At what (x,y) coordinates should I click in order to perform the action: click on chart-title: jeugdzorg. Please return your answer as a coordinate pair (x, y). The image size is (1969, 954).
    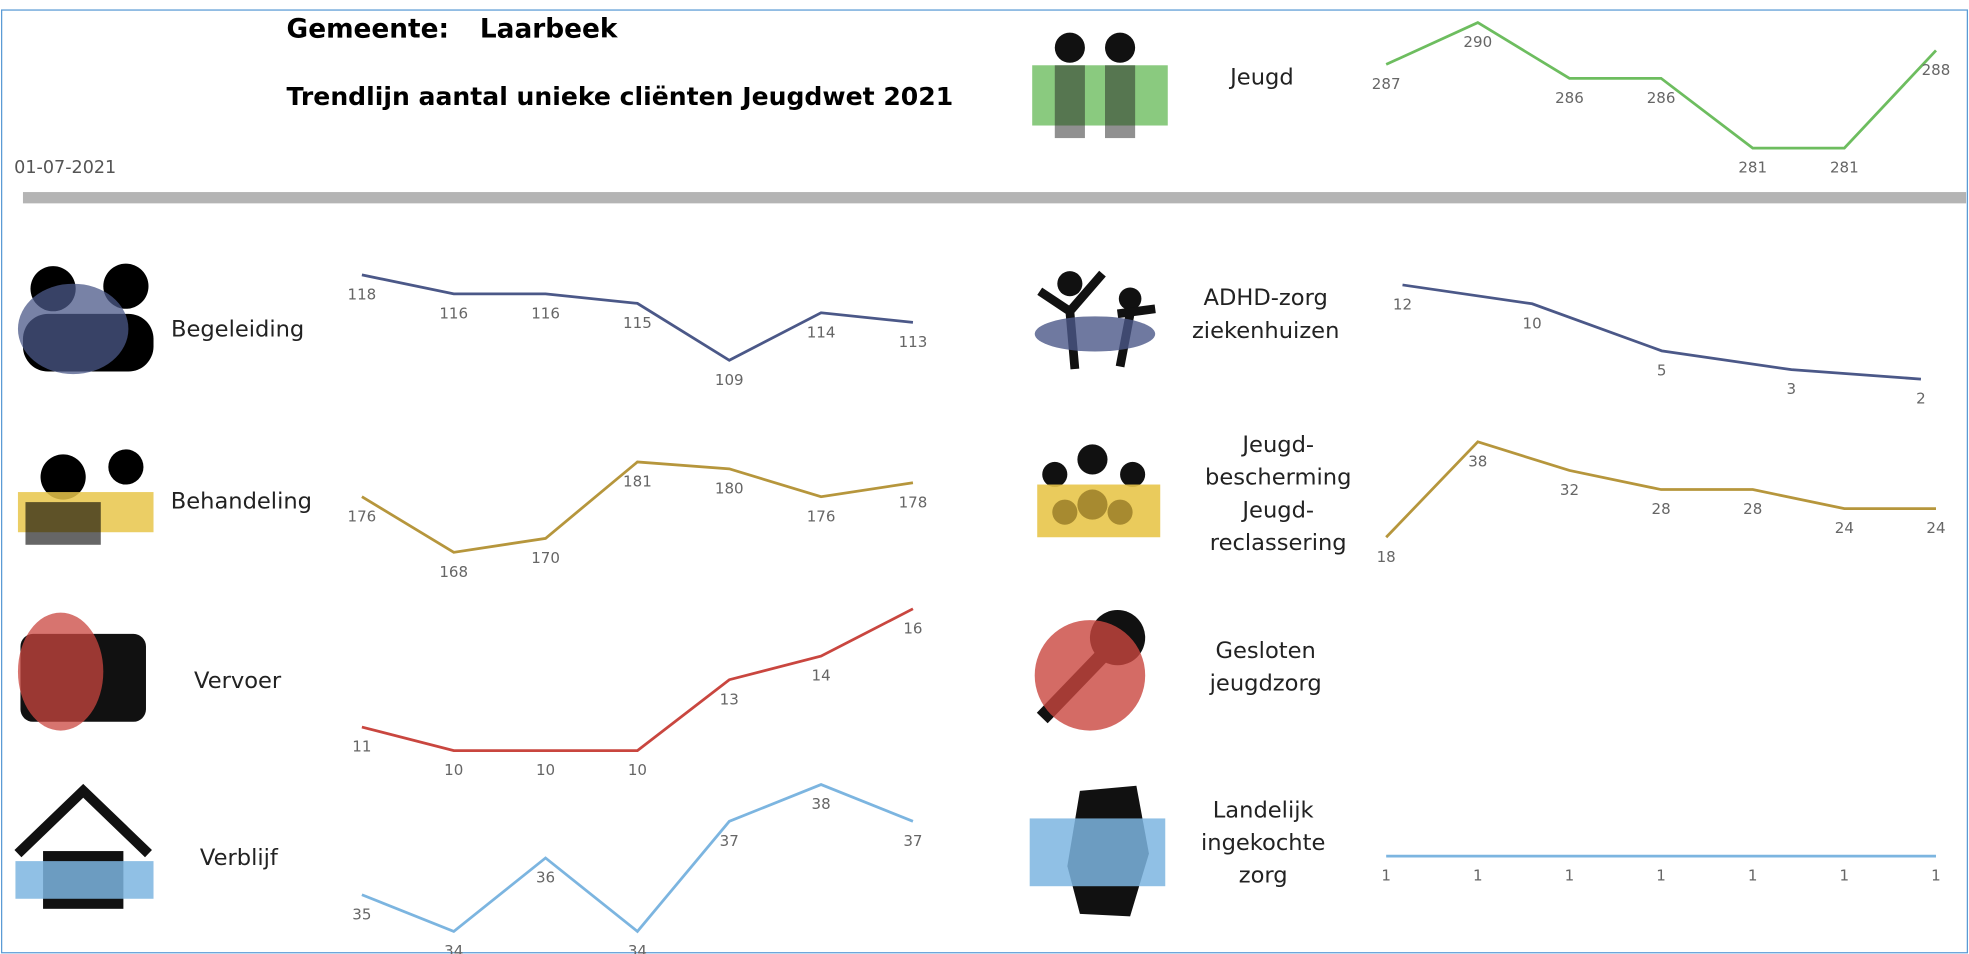
    Looking at the image, I should click on (1265, 684).